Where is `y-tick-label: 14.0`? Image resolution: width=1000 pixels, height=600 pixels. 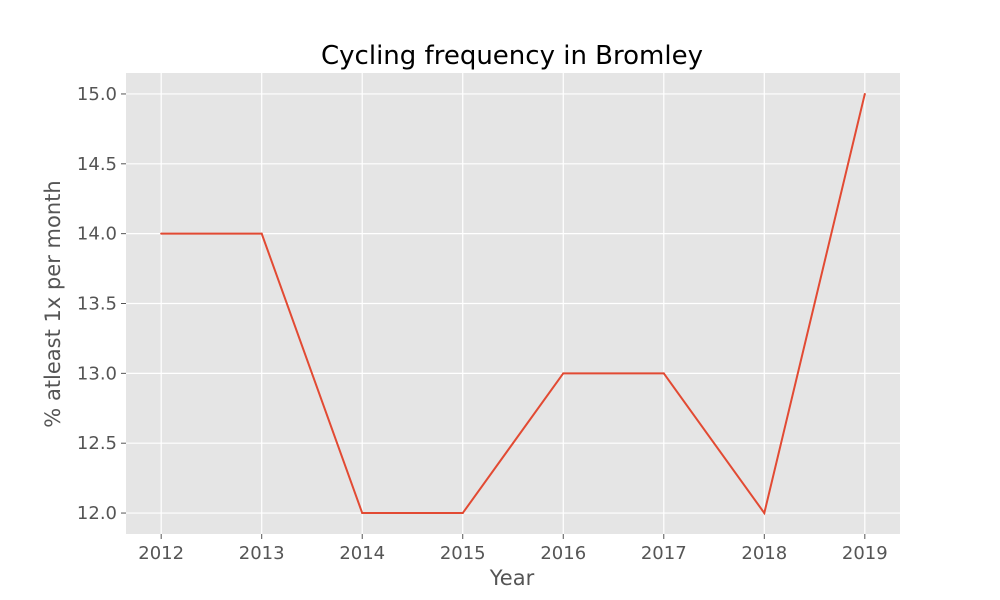 y-tick-label: 14.0 is located at coordinates (97, 234).